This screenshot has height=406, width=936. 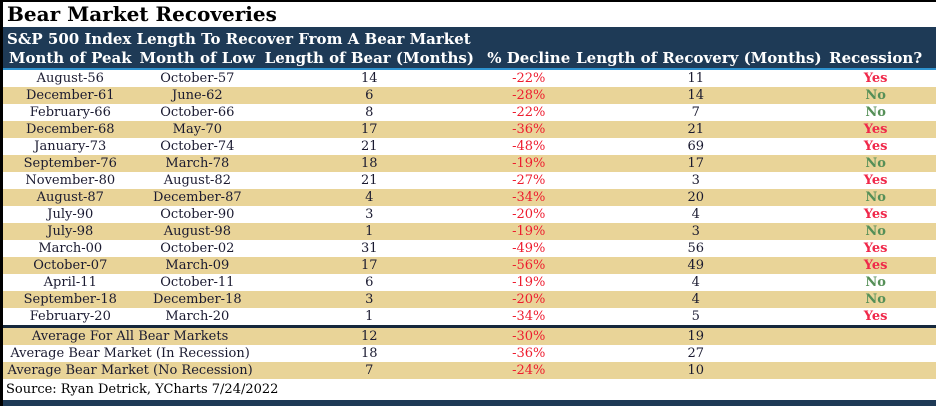 What do you see at coordinates (70, 299) in the screenshot?
I see `cell-month-of-peak: September-18` at bounding box center [70, 299].